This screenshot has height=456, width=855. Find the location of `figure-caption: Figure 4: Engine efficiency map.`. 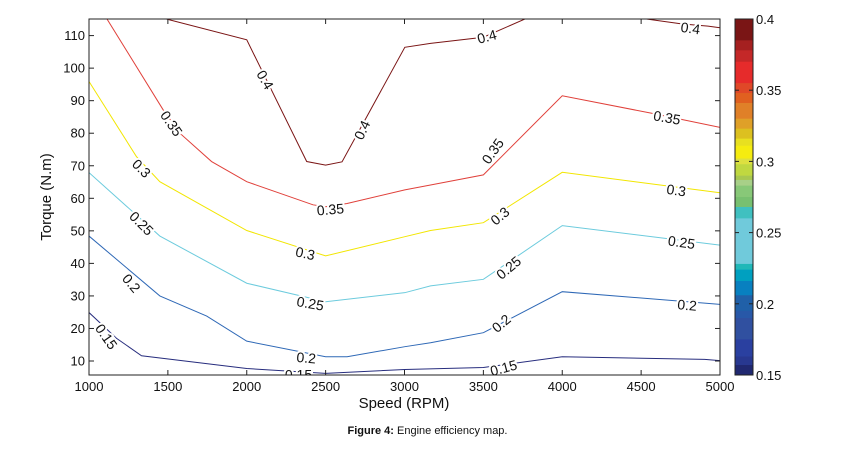

figure-caption: Figure 4: Engine efficiency map. is located at coordinates (427, 431).